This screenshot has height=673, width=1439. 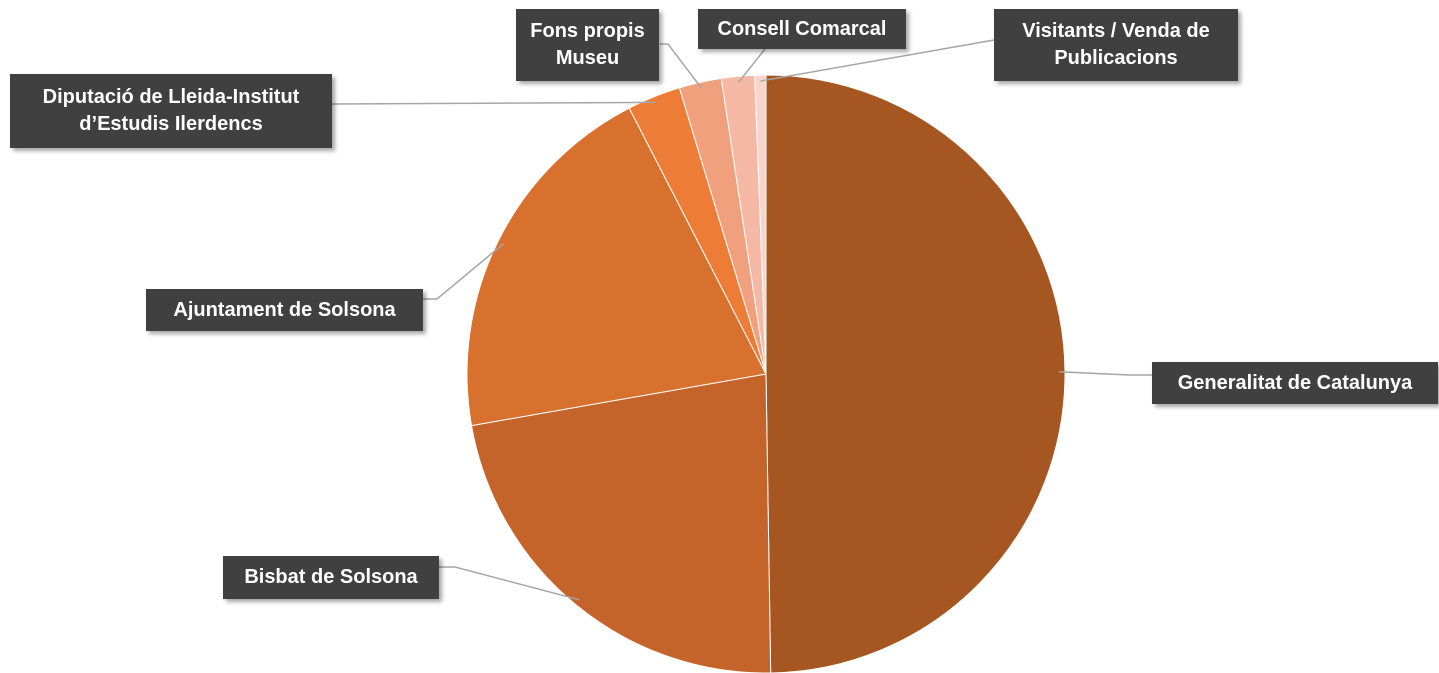 What do you see at coordinates (331, 577) in the screenshot?
I see `data-label-bisbat: Bisbat de Solsona` at bounding box center [331, 577].